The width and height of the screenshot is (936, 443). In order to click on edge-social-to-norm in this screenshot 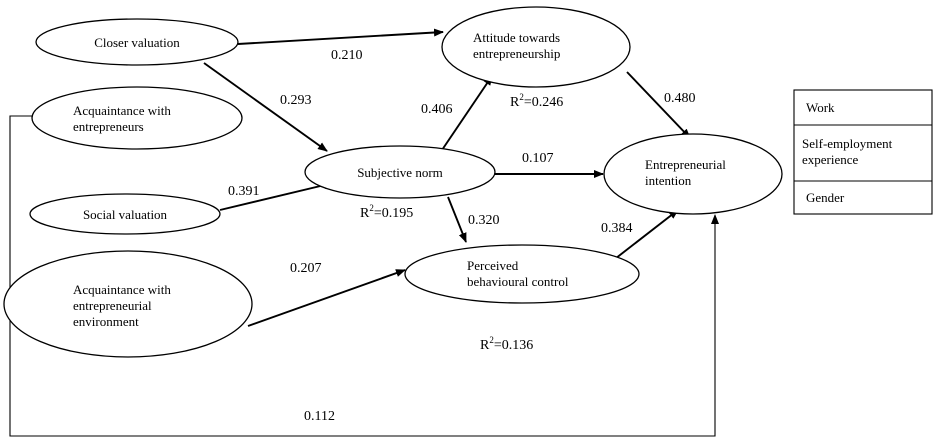, I will do `click(276, 196)`.